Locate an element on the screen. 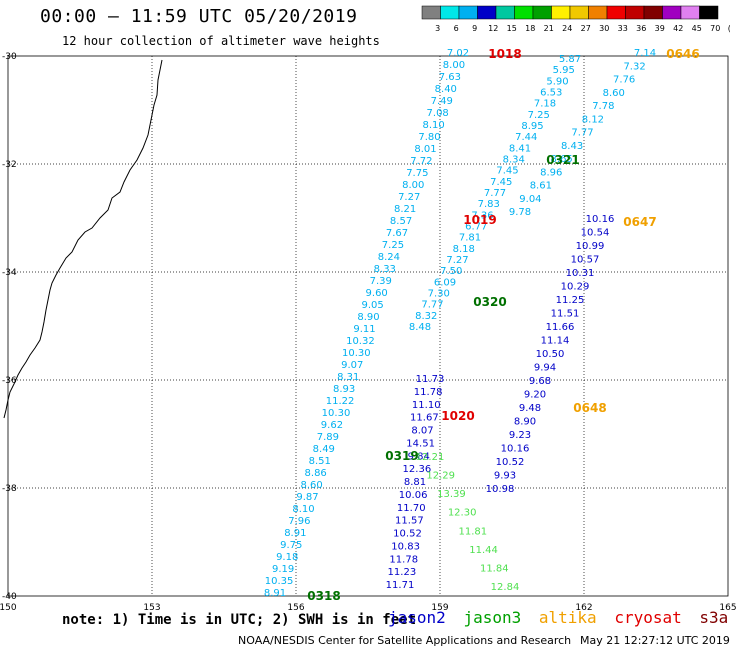 The width and height of the screenshot is (740, 650). wave-height-value: 7.32 is located at coordinates (634, 66).